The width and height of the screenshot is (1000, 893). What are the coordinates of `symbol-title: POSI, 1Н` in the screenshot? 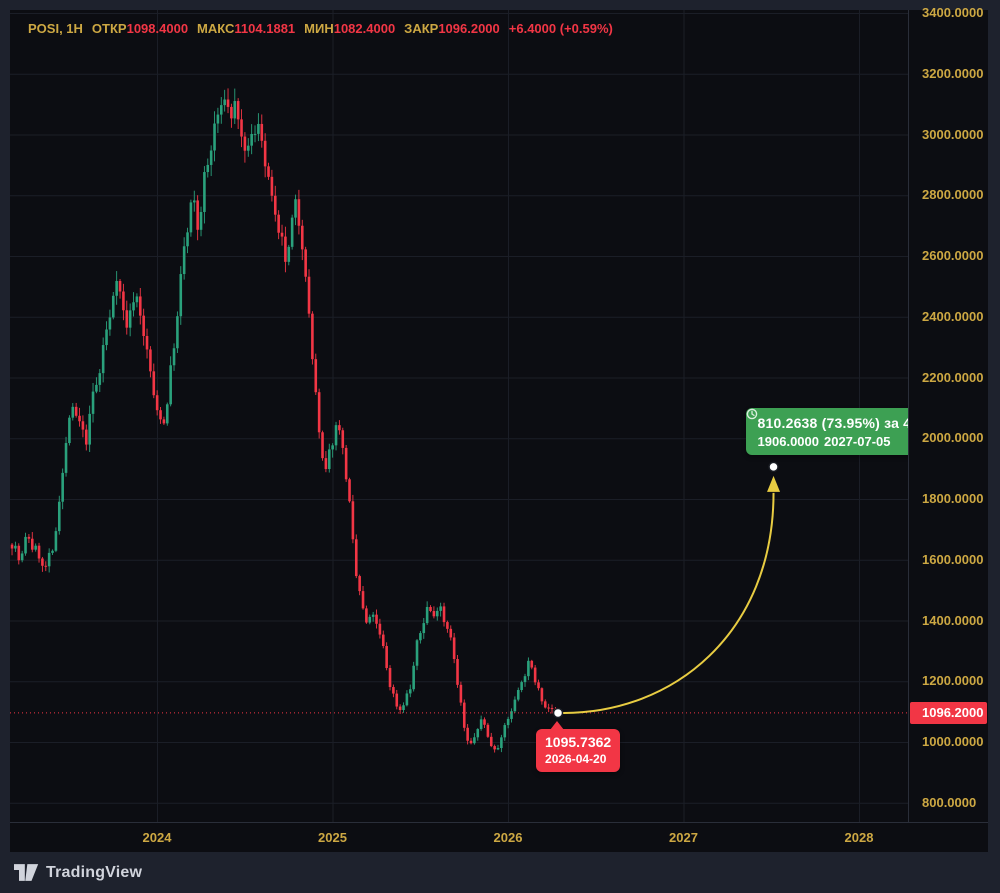 It's located at (55, 28).